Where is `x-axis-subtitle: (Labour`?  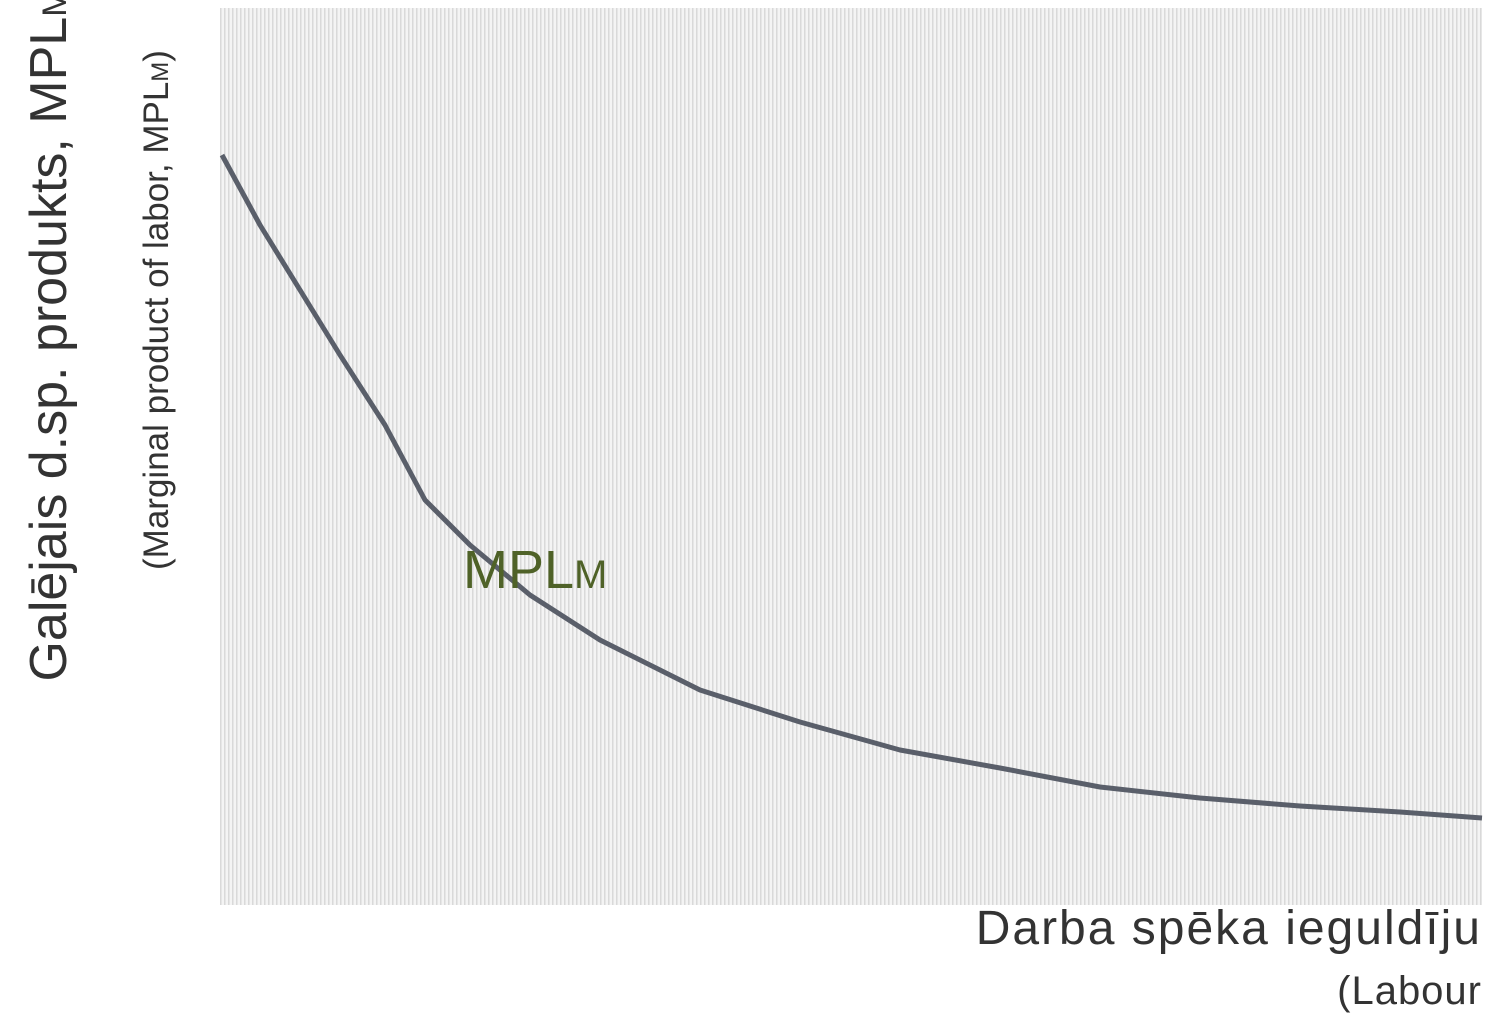
x-axis-subtitle: (Labour is located at coordinates (1409, 991).